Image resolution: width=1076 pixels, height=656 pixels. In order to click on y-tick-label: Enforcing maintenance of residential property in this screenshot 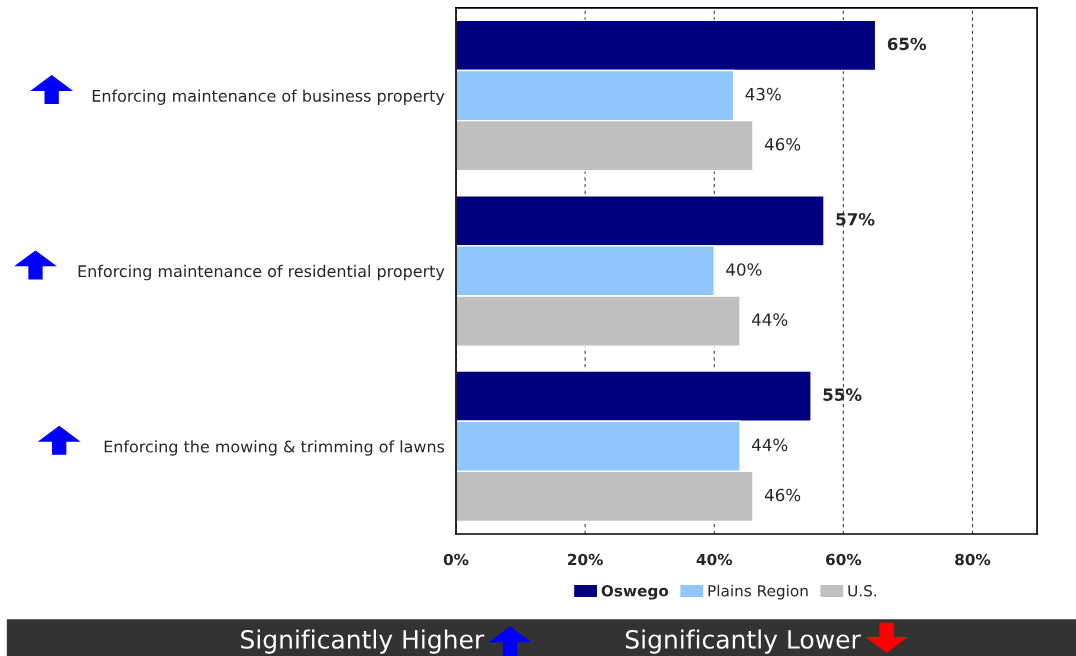, I will do `click(261, 272)`.